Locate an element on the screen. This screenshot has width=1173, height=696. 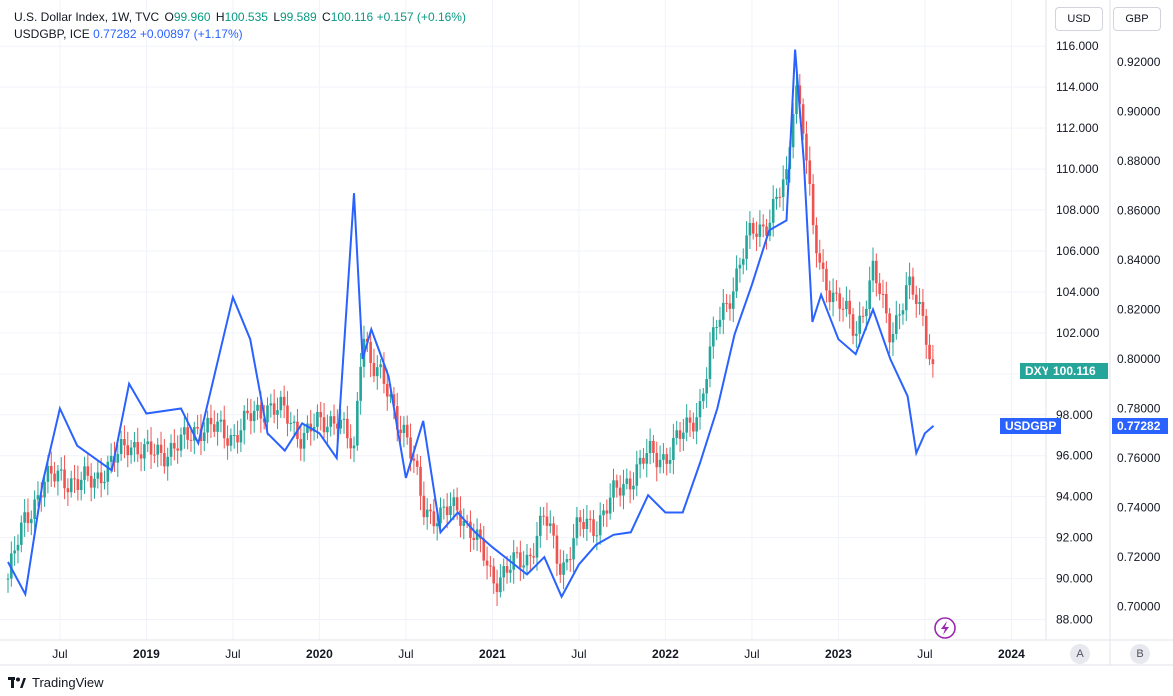
usd-tick-label: 106.000 is located at coordinates (1078, 251).